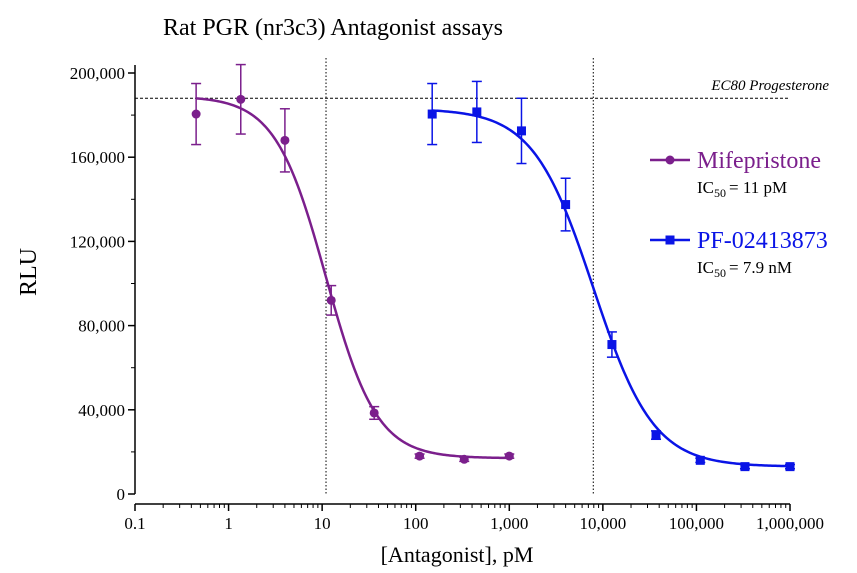 The height and width of the screenshot is (573, 857). Describe the element at coordinates (101, 326) in the screenshot. I see `y-tick-label: 80,000` at that location.